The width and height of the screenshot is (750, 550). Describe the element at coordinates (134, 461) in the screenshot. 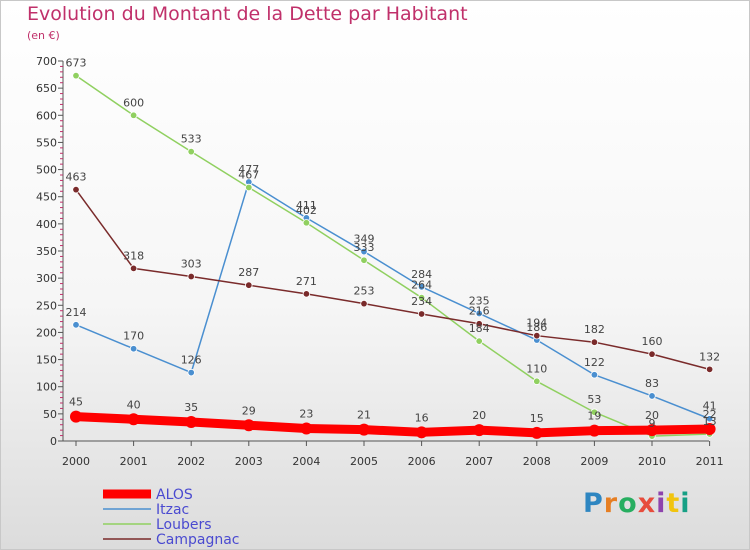

I see `x-tick-label: 2001` at that location.